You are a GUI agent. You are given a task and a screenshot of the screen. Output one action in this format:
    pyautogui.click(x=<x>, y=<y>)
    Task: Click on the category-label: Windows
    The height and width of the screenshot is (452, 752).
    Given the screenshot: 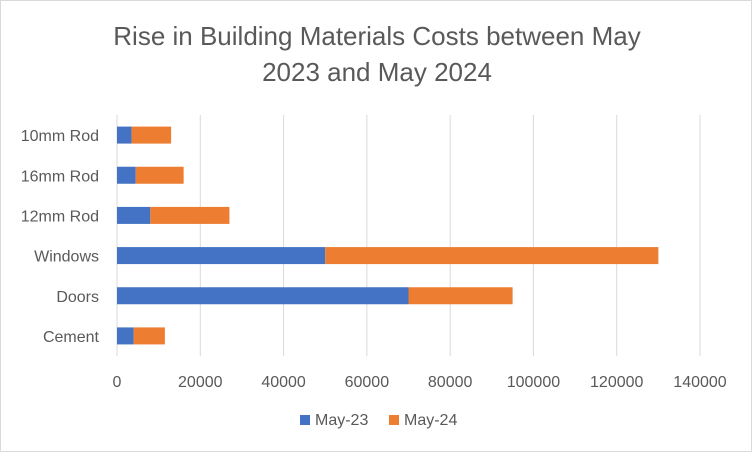 What is the action you would take?
    pyautogui.click(x=66, y=257)
    